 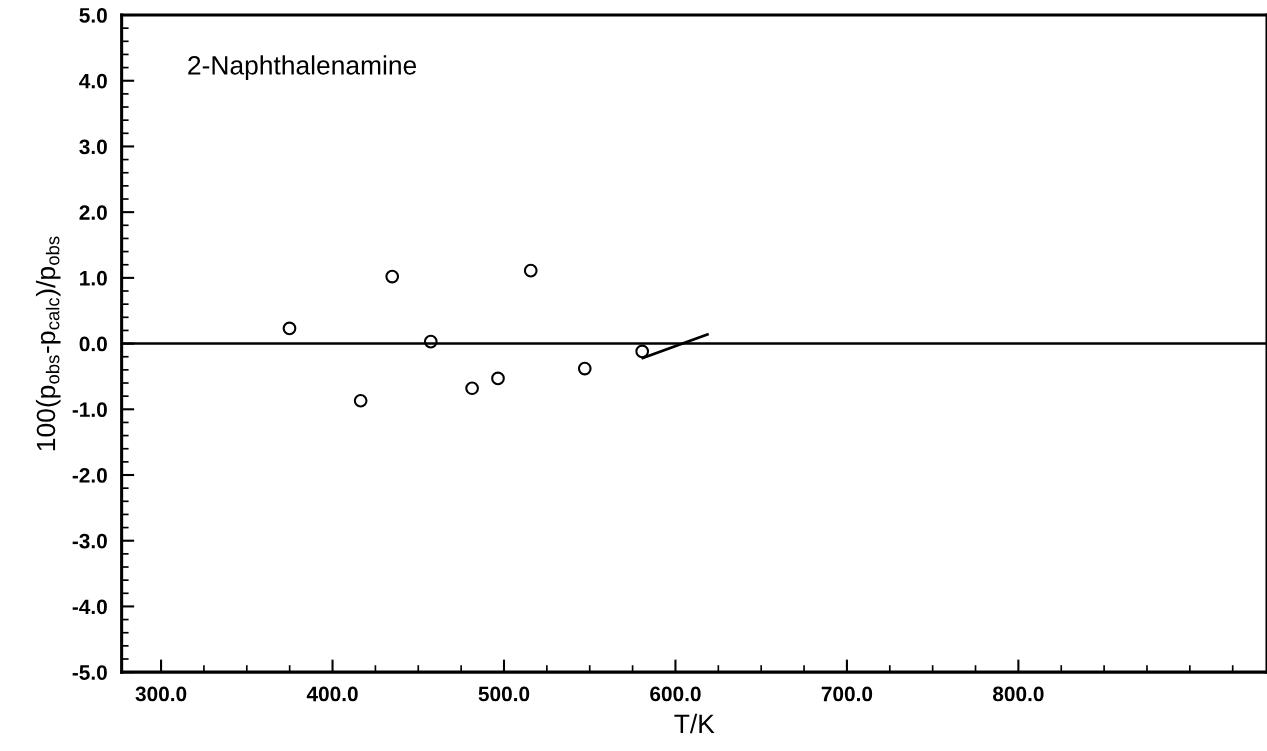 I want to click on y-tick-label: 4.0, so click(x=93, y=81).